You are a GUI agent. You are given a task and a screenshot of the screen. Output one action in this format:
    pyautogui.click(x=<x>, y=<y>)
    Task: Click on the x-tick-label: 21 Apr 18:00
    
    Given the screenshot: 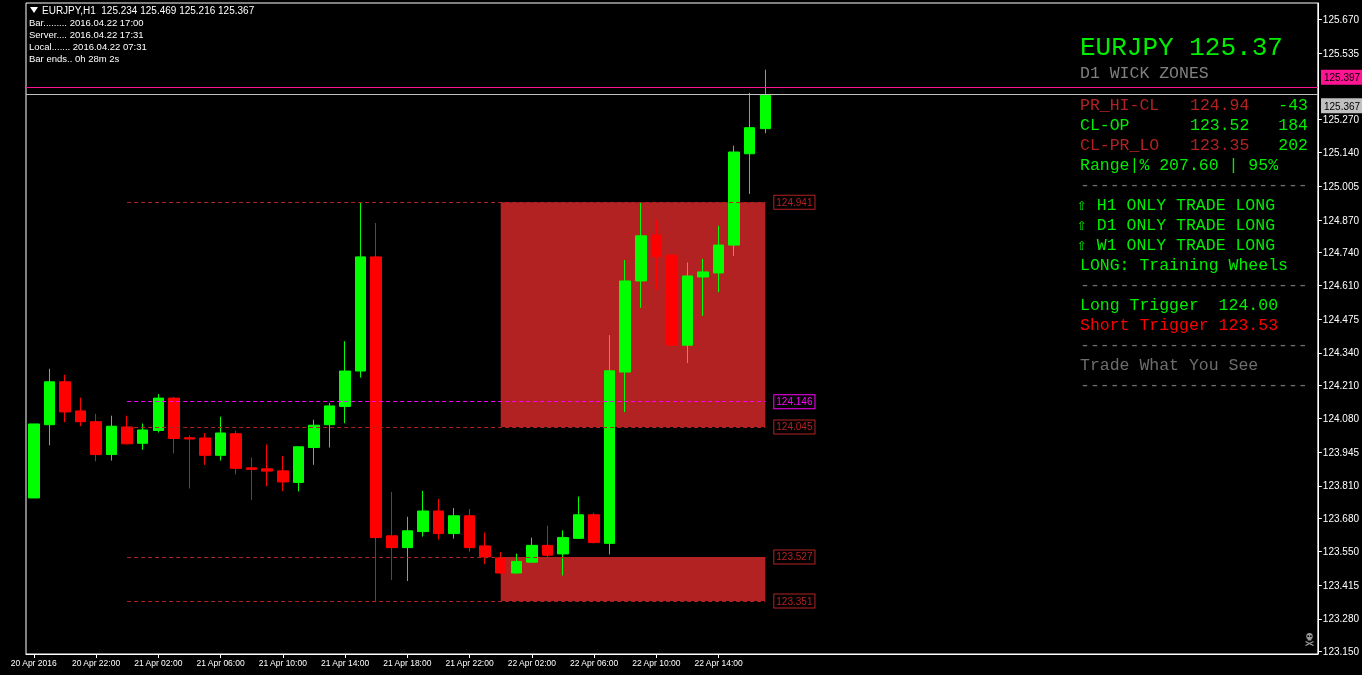 What is the action you would take?
    pyautogui.click(x=407, y=662)
    